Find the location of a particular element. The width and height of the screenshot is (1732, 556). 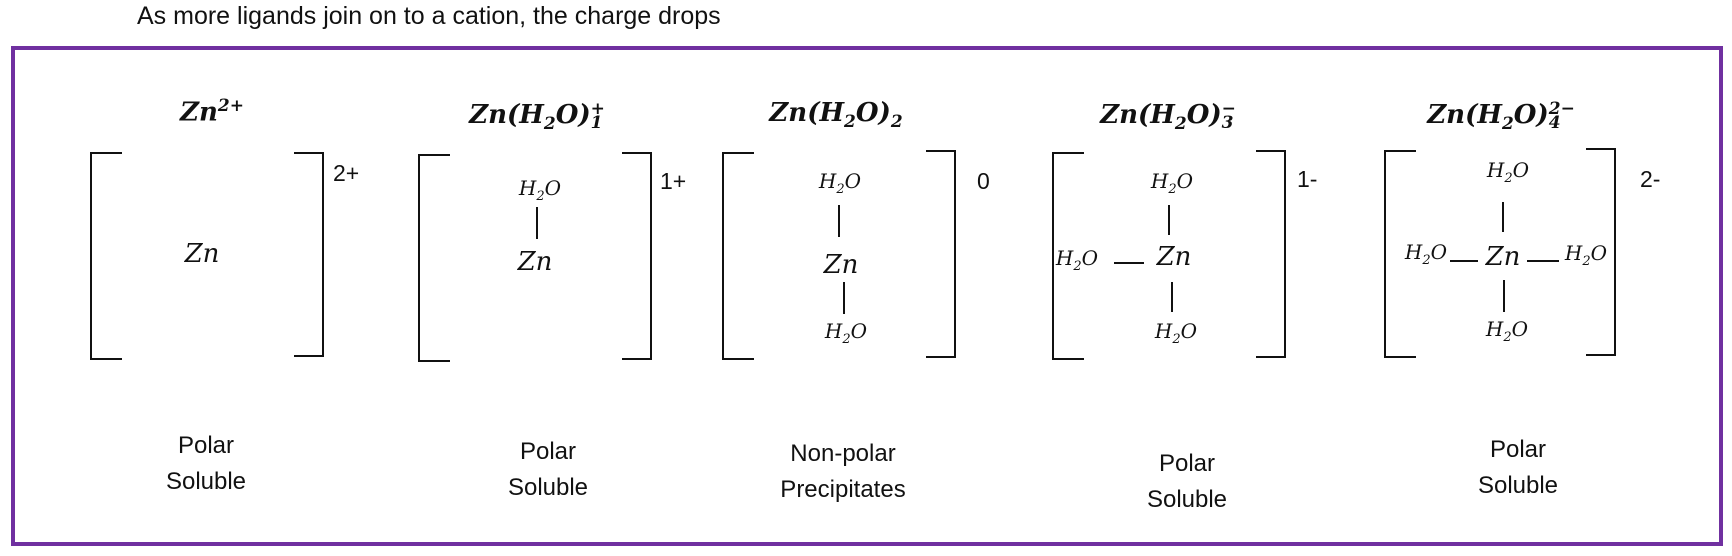

complex-charge: 2- is located at coordinates (1650, 179).